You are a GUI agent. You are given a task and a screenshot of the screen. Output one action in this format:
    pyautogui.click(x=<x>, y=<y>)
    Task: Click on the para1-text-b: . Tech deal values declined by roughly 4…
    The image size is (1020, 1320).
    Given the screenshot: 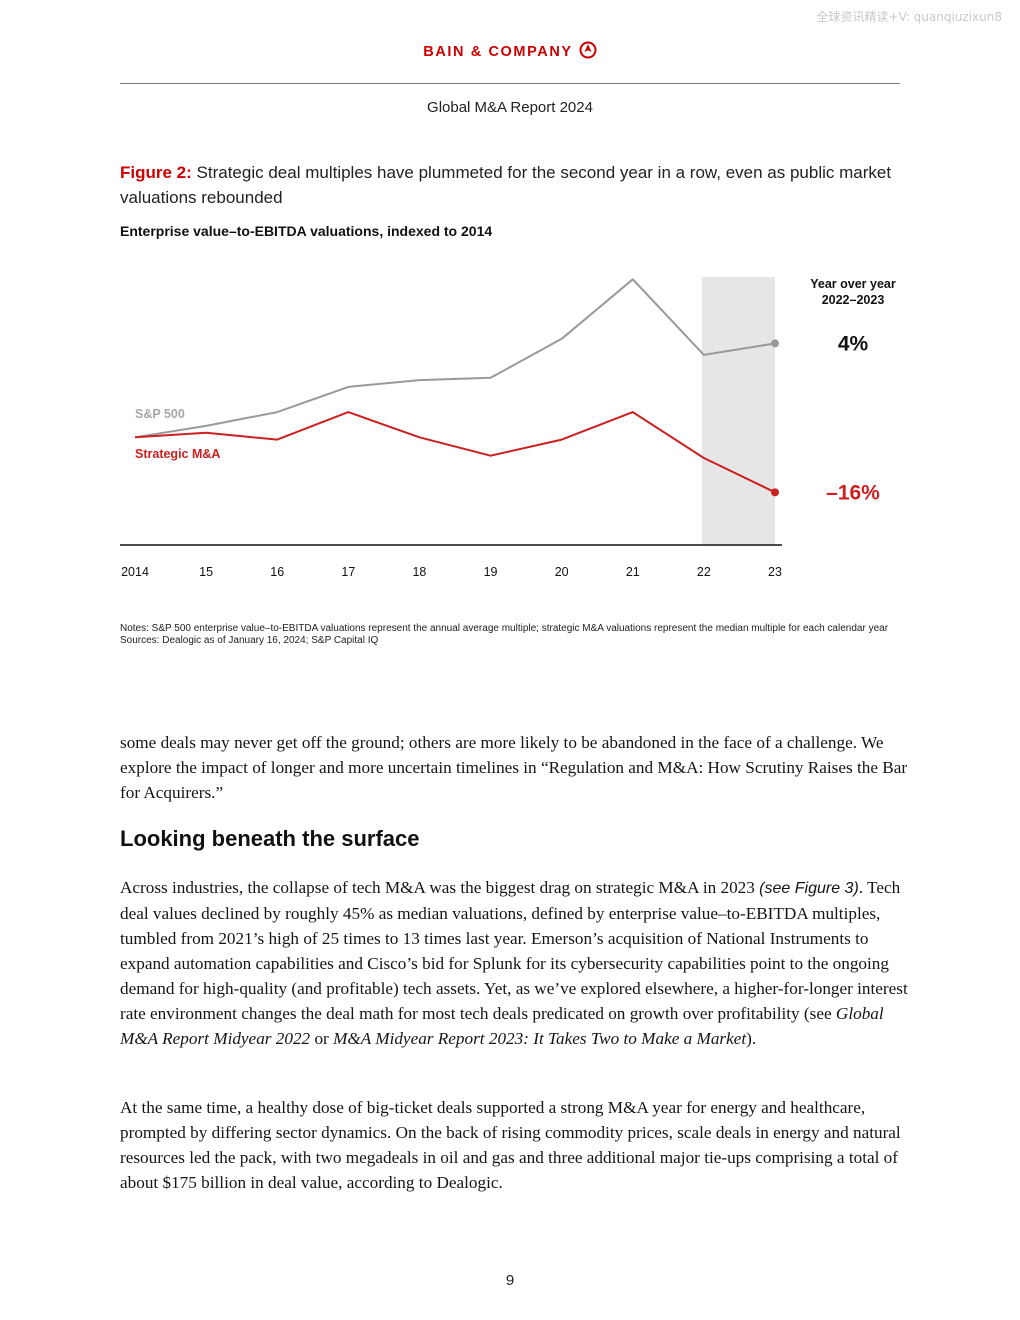 What is the action you would take?
    pyautogui.click(x=514, y=950)
    